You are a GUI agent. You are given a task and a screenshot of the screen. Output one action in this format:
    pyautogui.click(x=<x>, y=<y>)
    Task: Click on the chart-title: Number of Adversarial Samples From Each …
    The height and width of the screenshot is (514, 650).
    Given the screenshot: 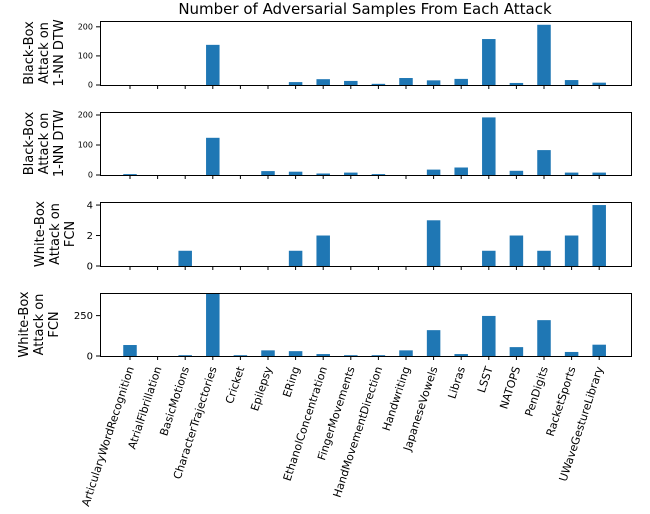 What is the action you would take?
    pyautogui.click(x=365, y=9)
    